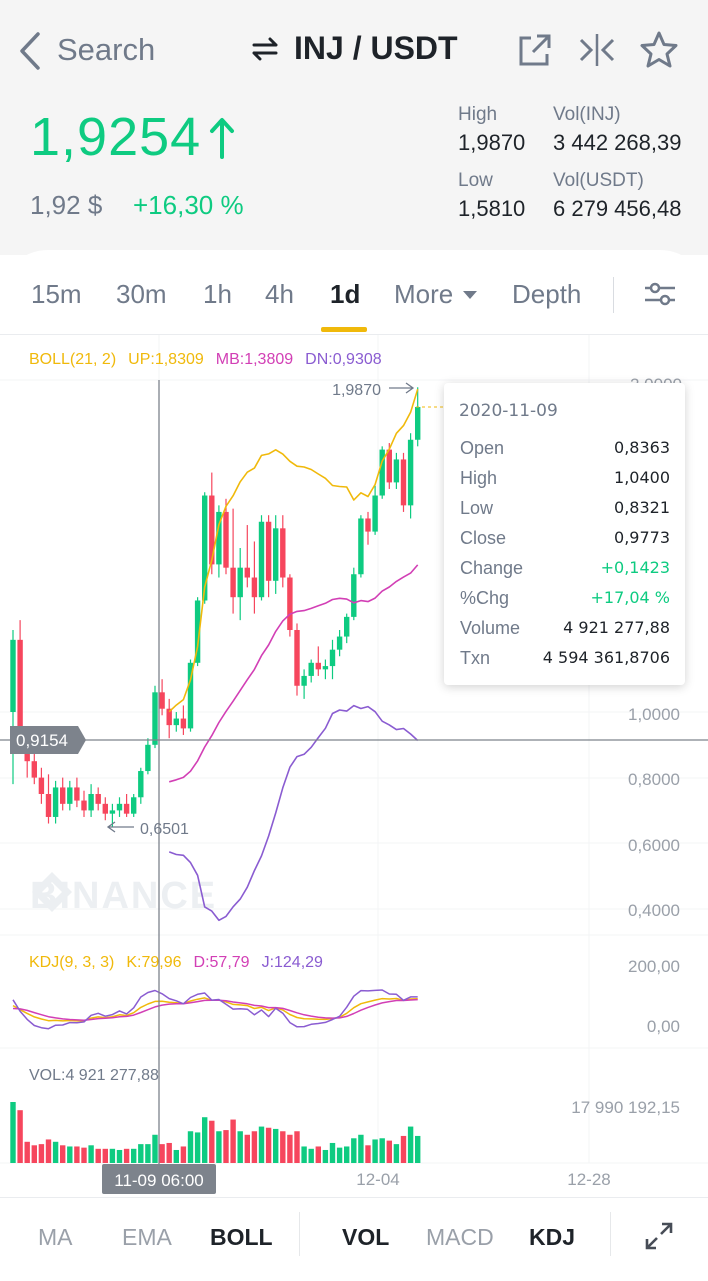 The image size is (708, 1281). I want to click on boll-label: BOLL(21, 2), so click(72, 359).